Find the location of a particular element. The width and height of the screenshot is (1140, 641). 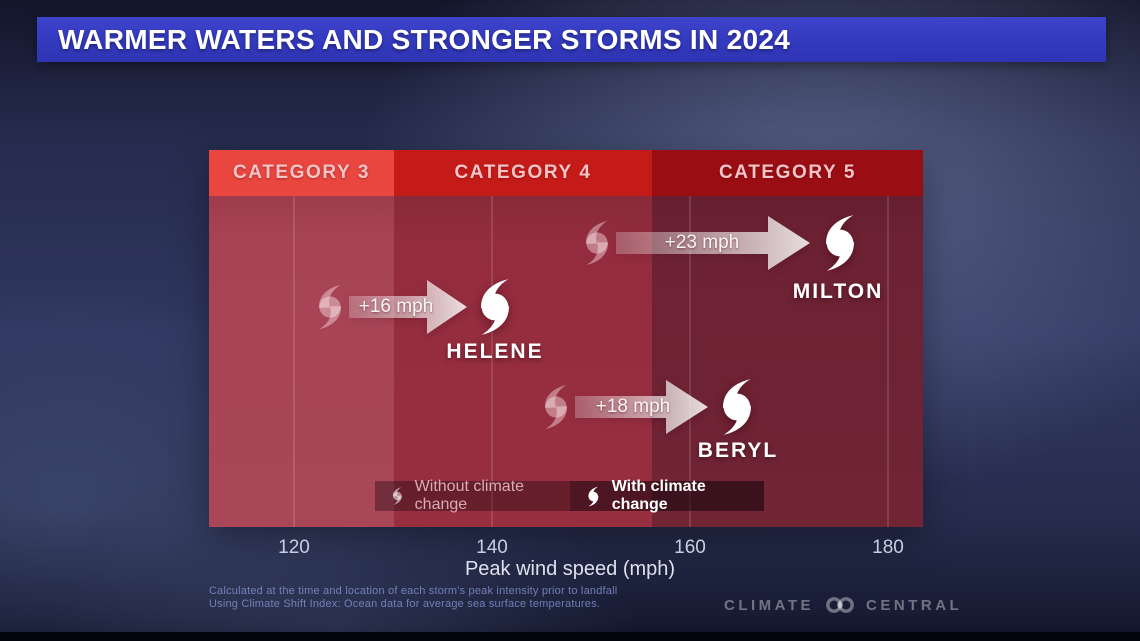

climate-central-logo: CLIMATE CENTRAL is located at coordinates (843, 605).